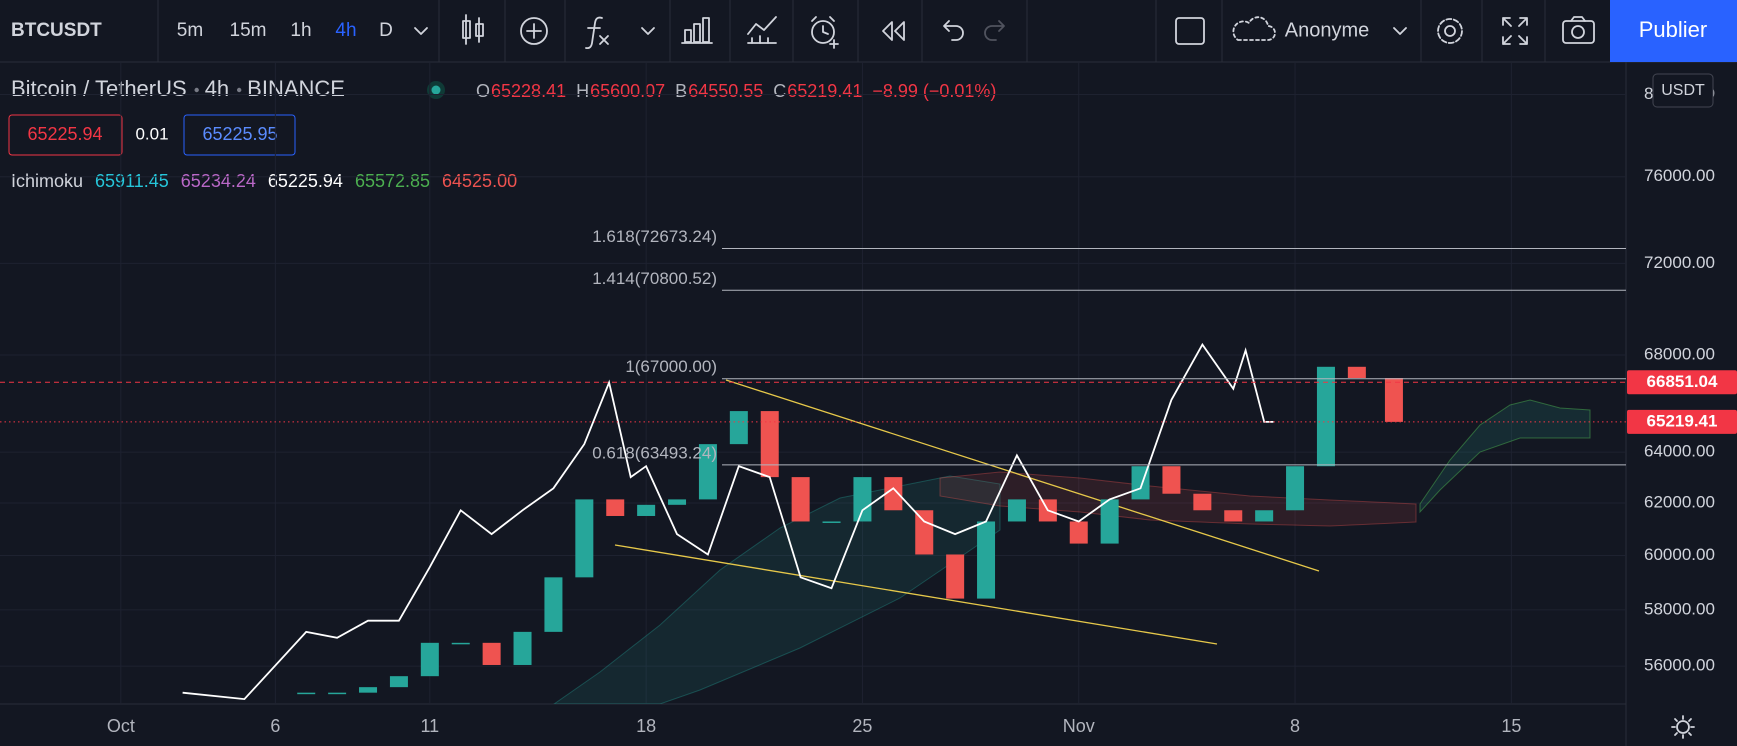  Describe the element at coordinates (345, 30) in the screenshot. I see `interval: 4h` at that location.